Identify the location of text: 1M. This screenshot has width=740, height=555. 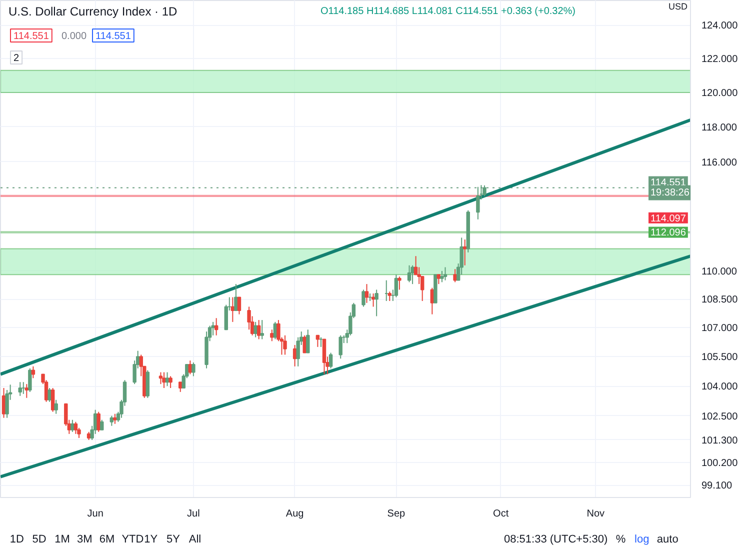
(62, 540).